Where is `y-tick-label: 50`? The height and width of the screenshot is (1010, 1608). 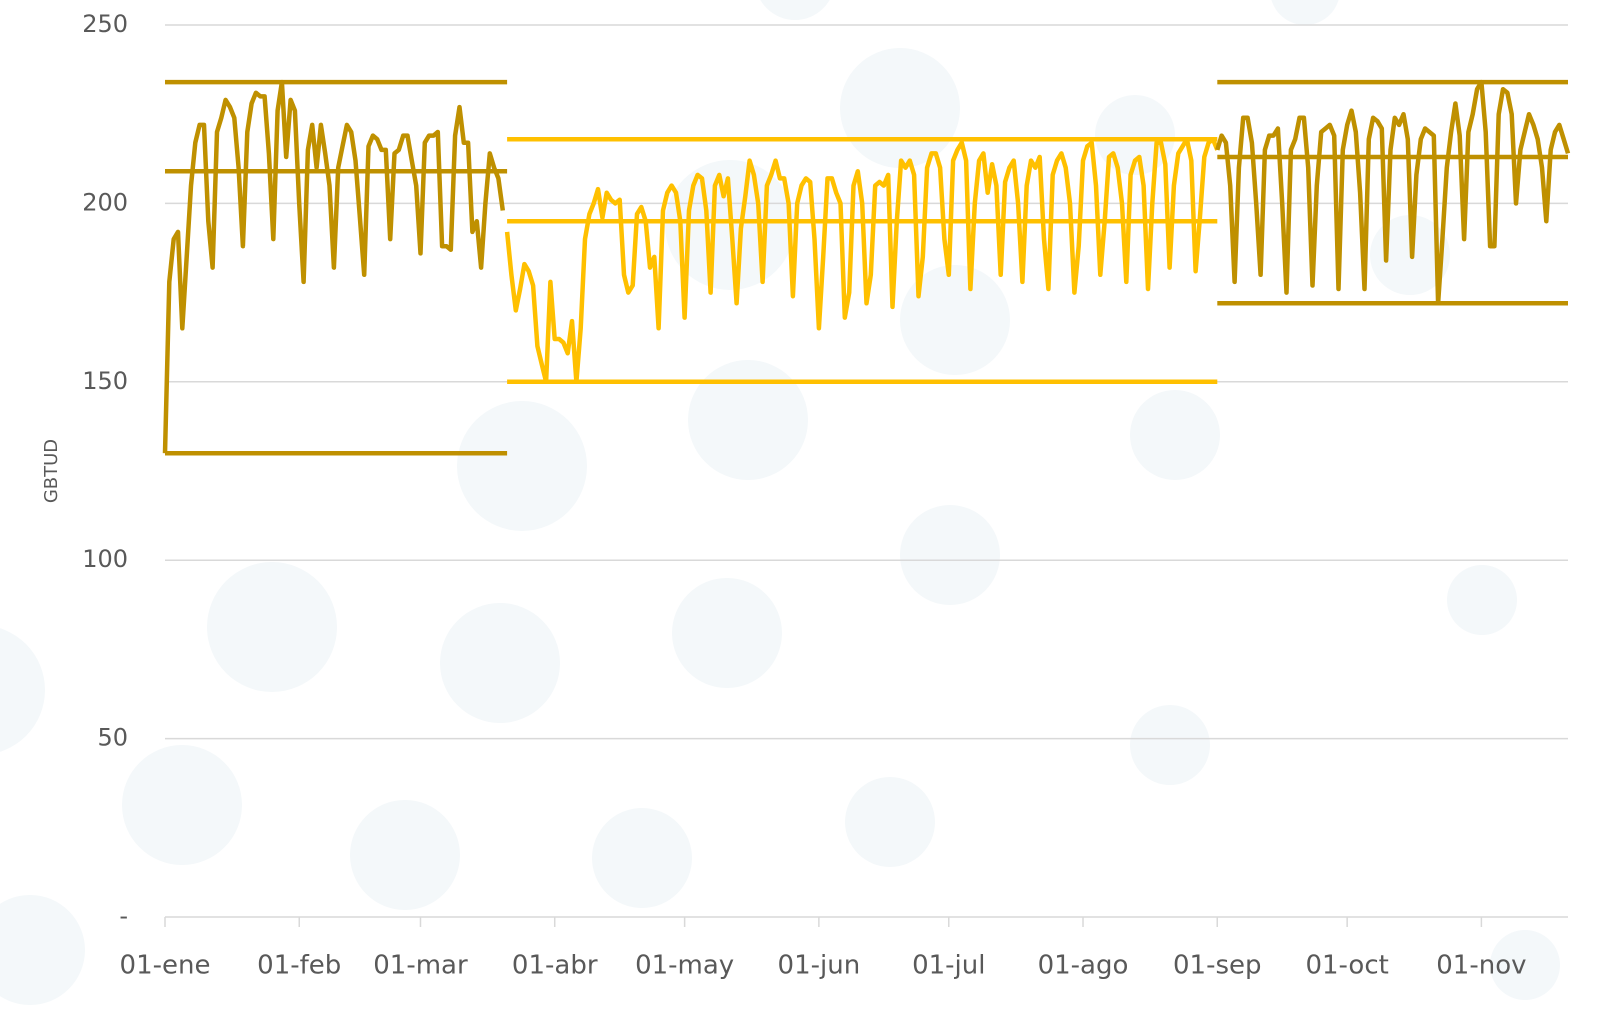
y-tick-label: 50 is located at coordinates (112, 738).